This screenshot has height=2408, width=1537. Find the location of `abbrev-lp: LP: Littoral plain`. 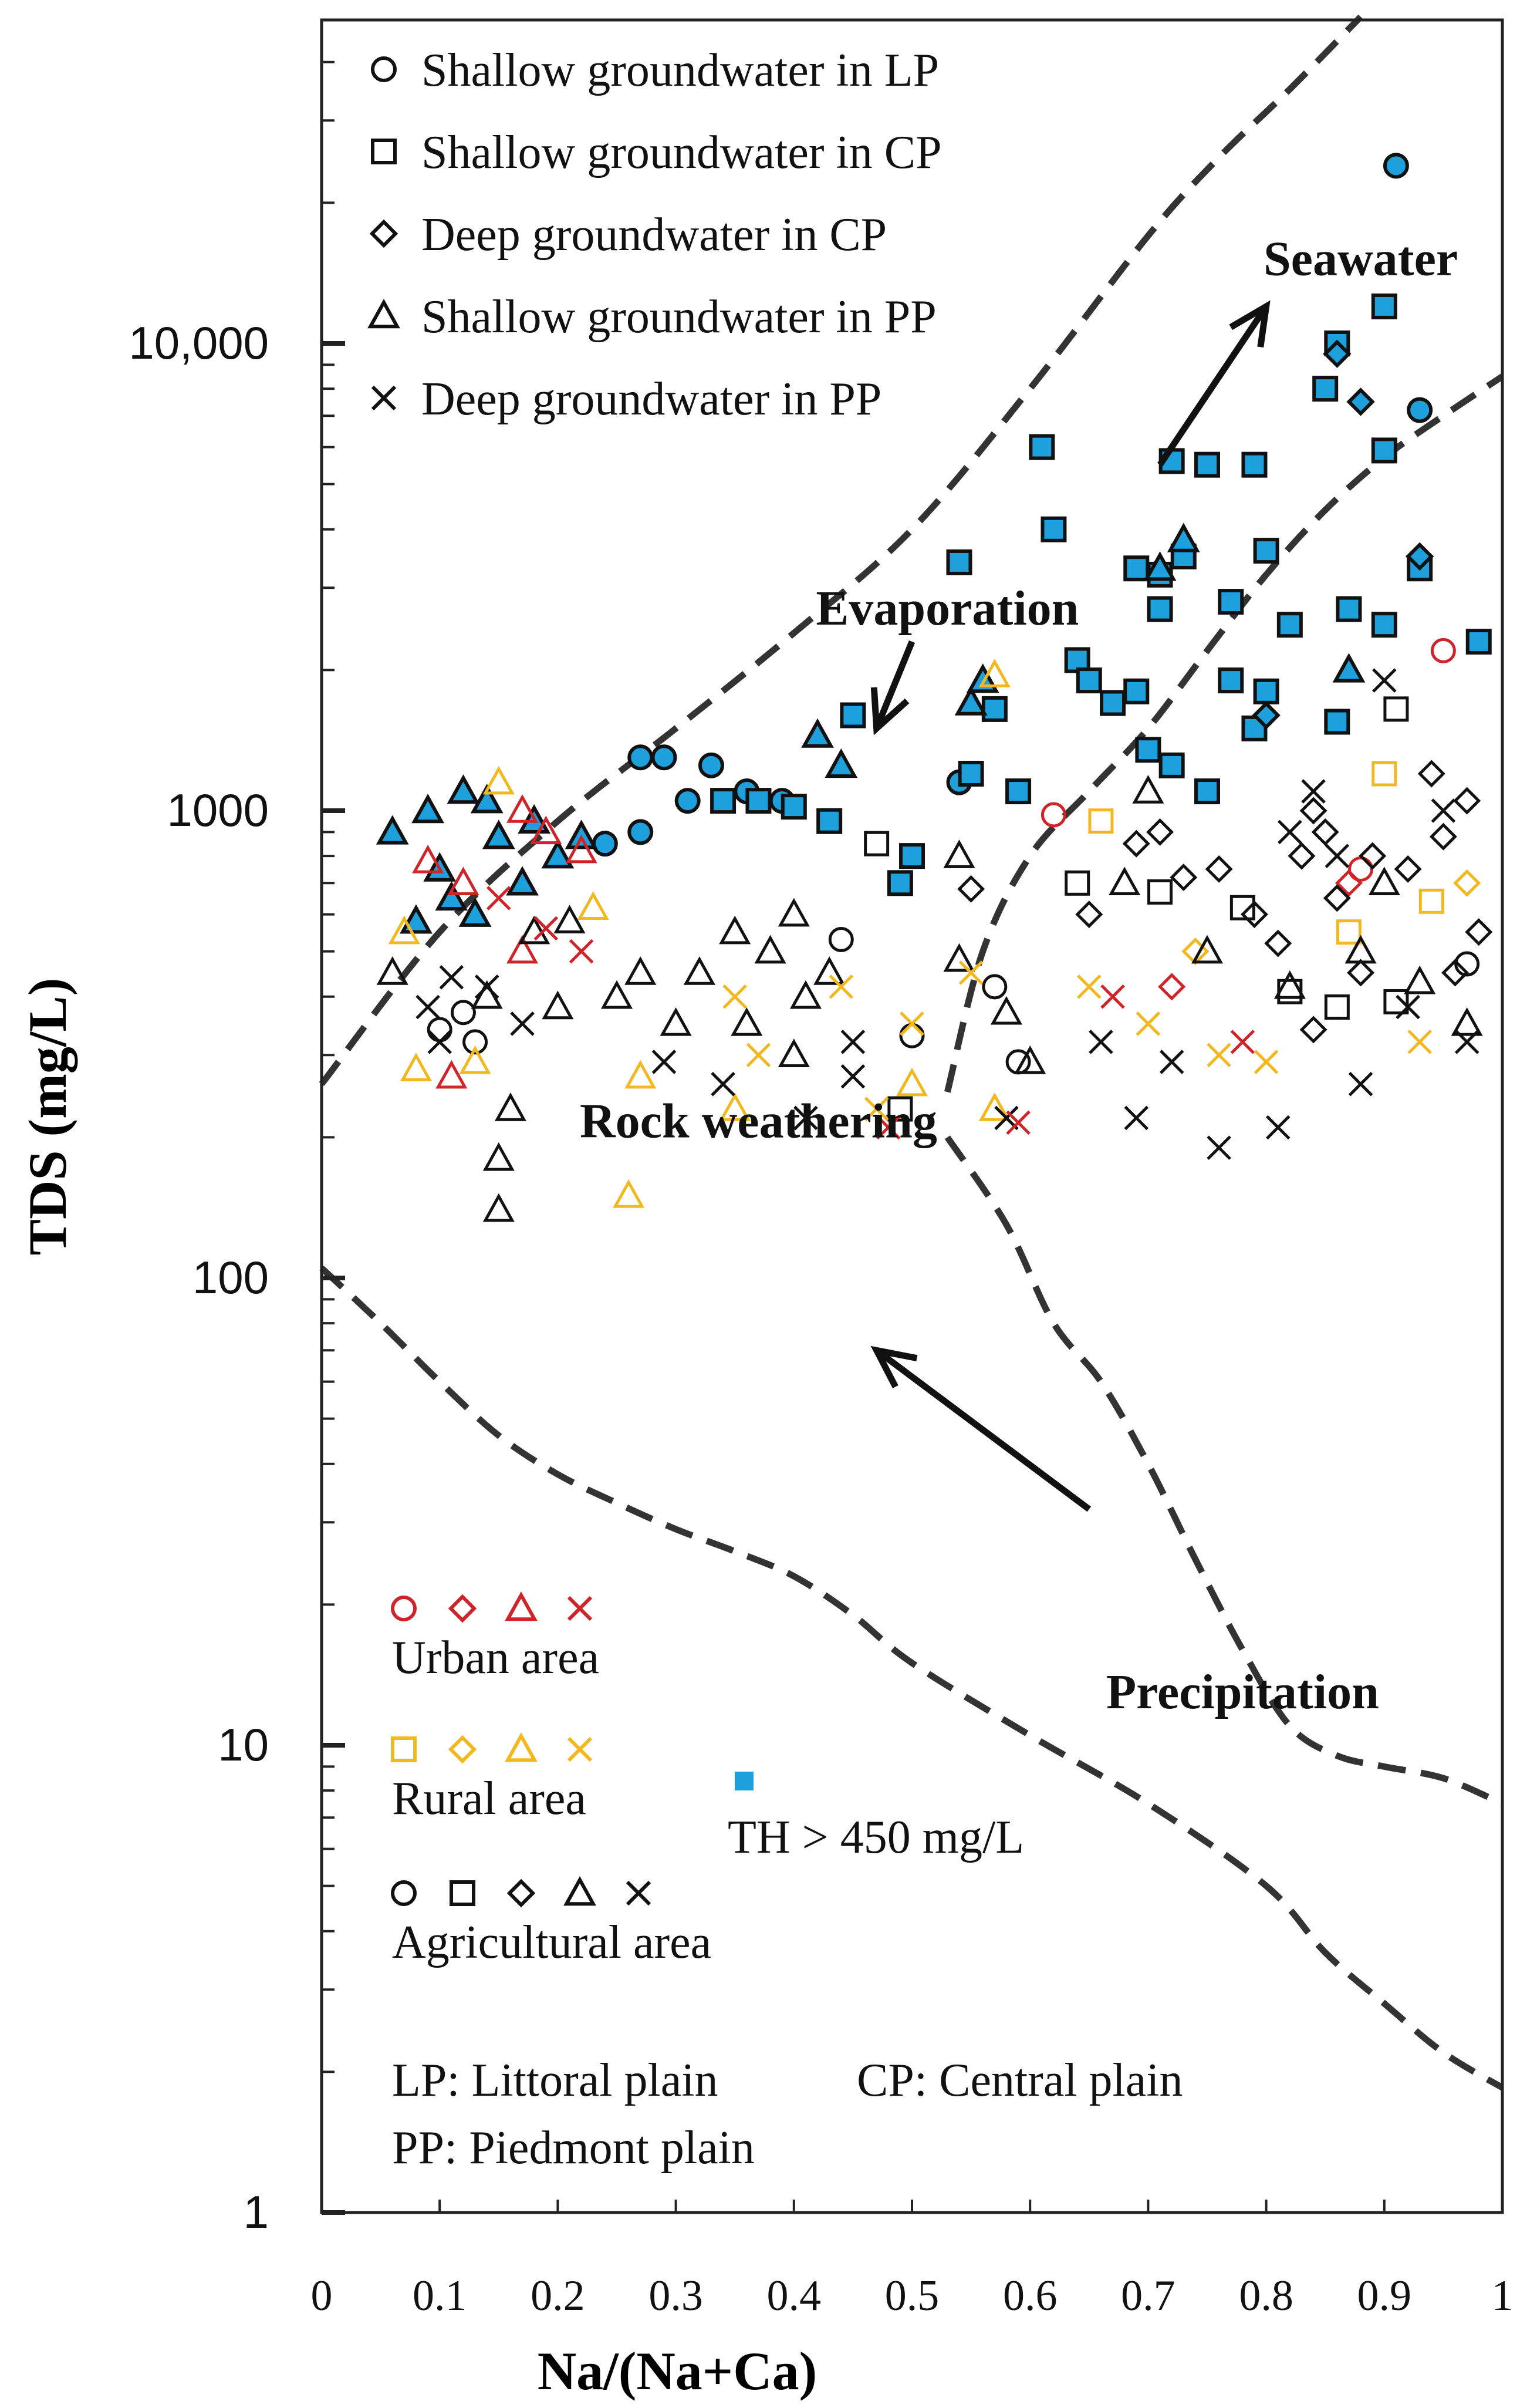

abbrev-lp: LP: Littoral plain is located at coordinates (555, 2080).